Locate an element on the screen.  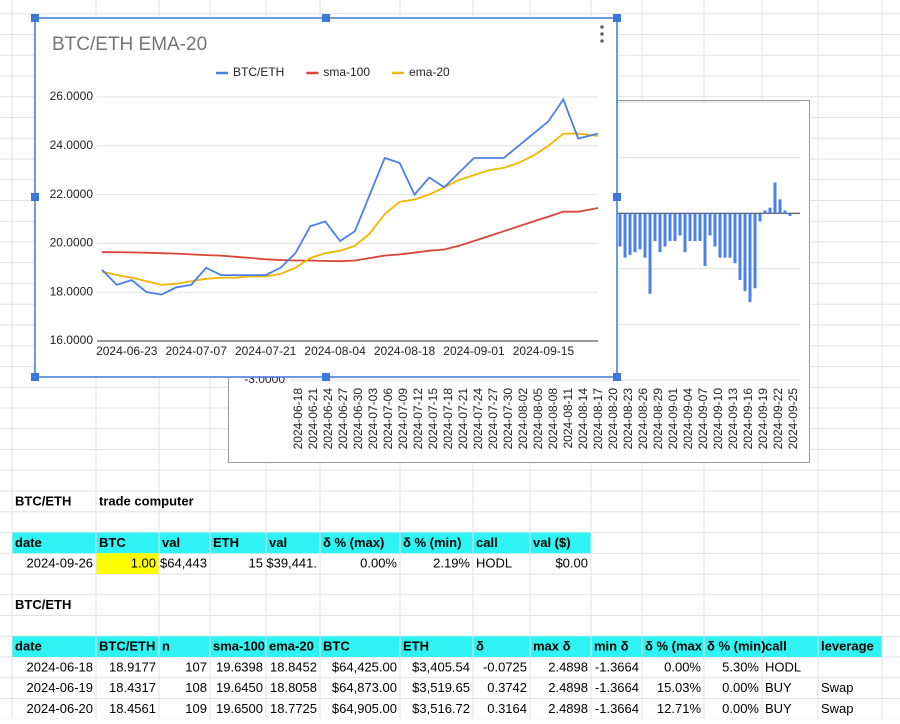
x-tick-label: 2024-09-19 is located at coordinates (763, 419).